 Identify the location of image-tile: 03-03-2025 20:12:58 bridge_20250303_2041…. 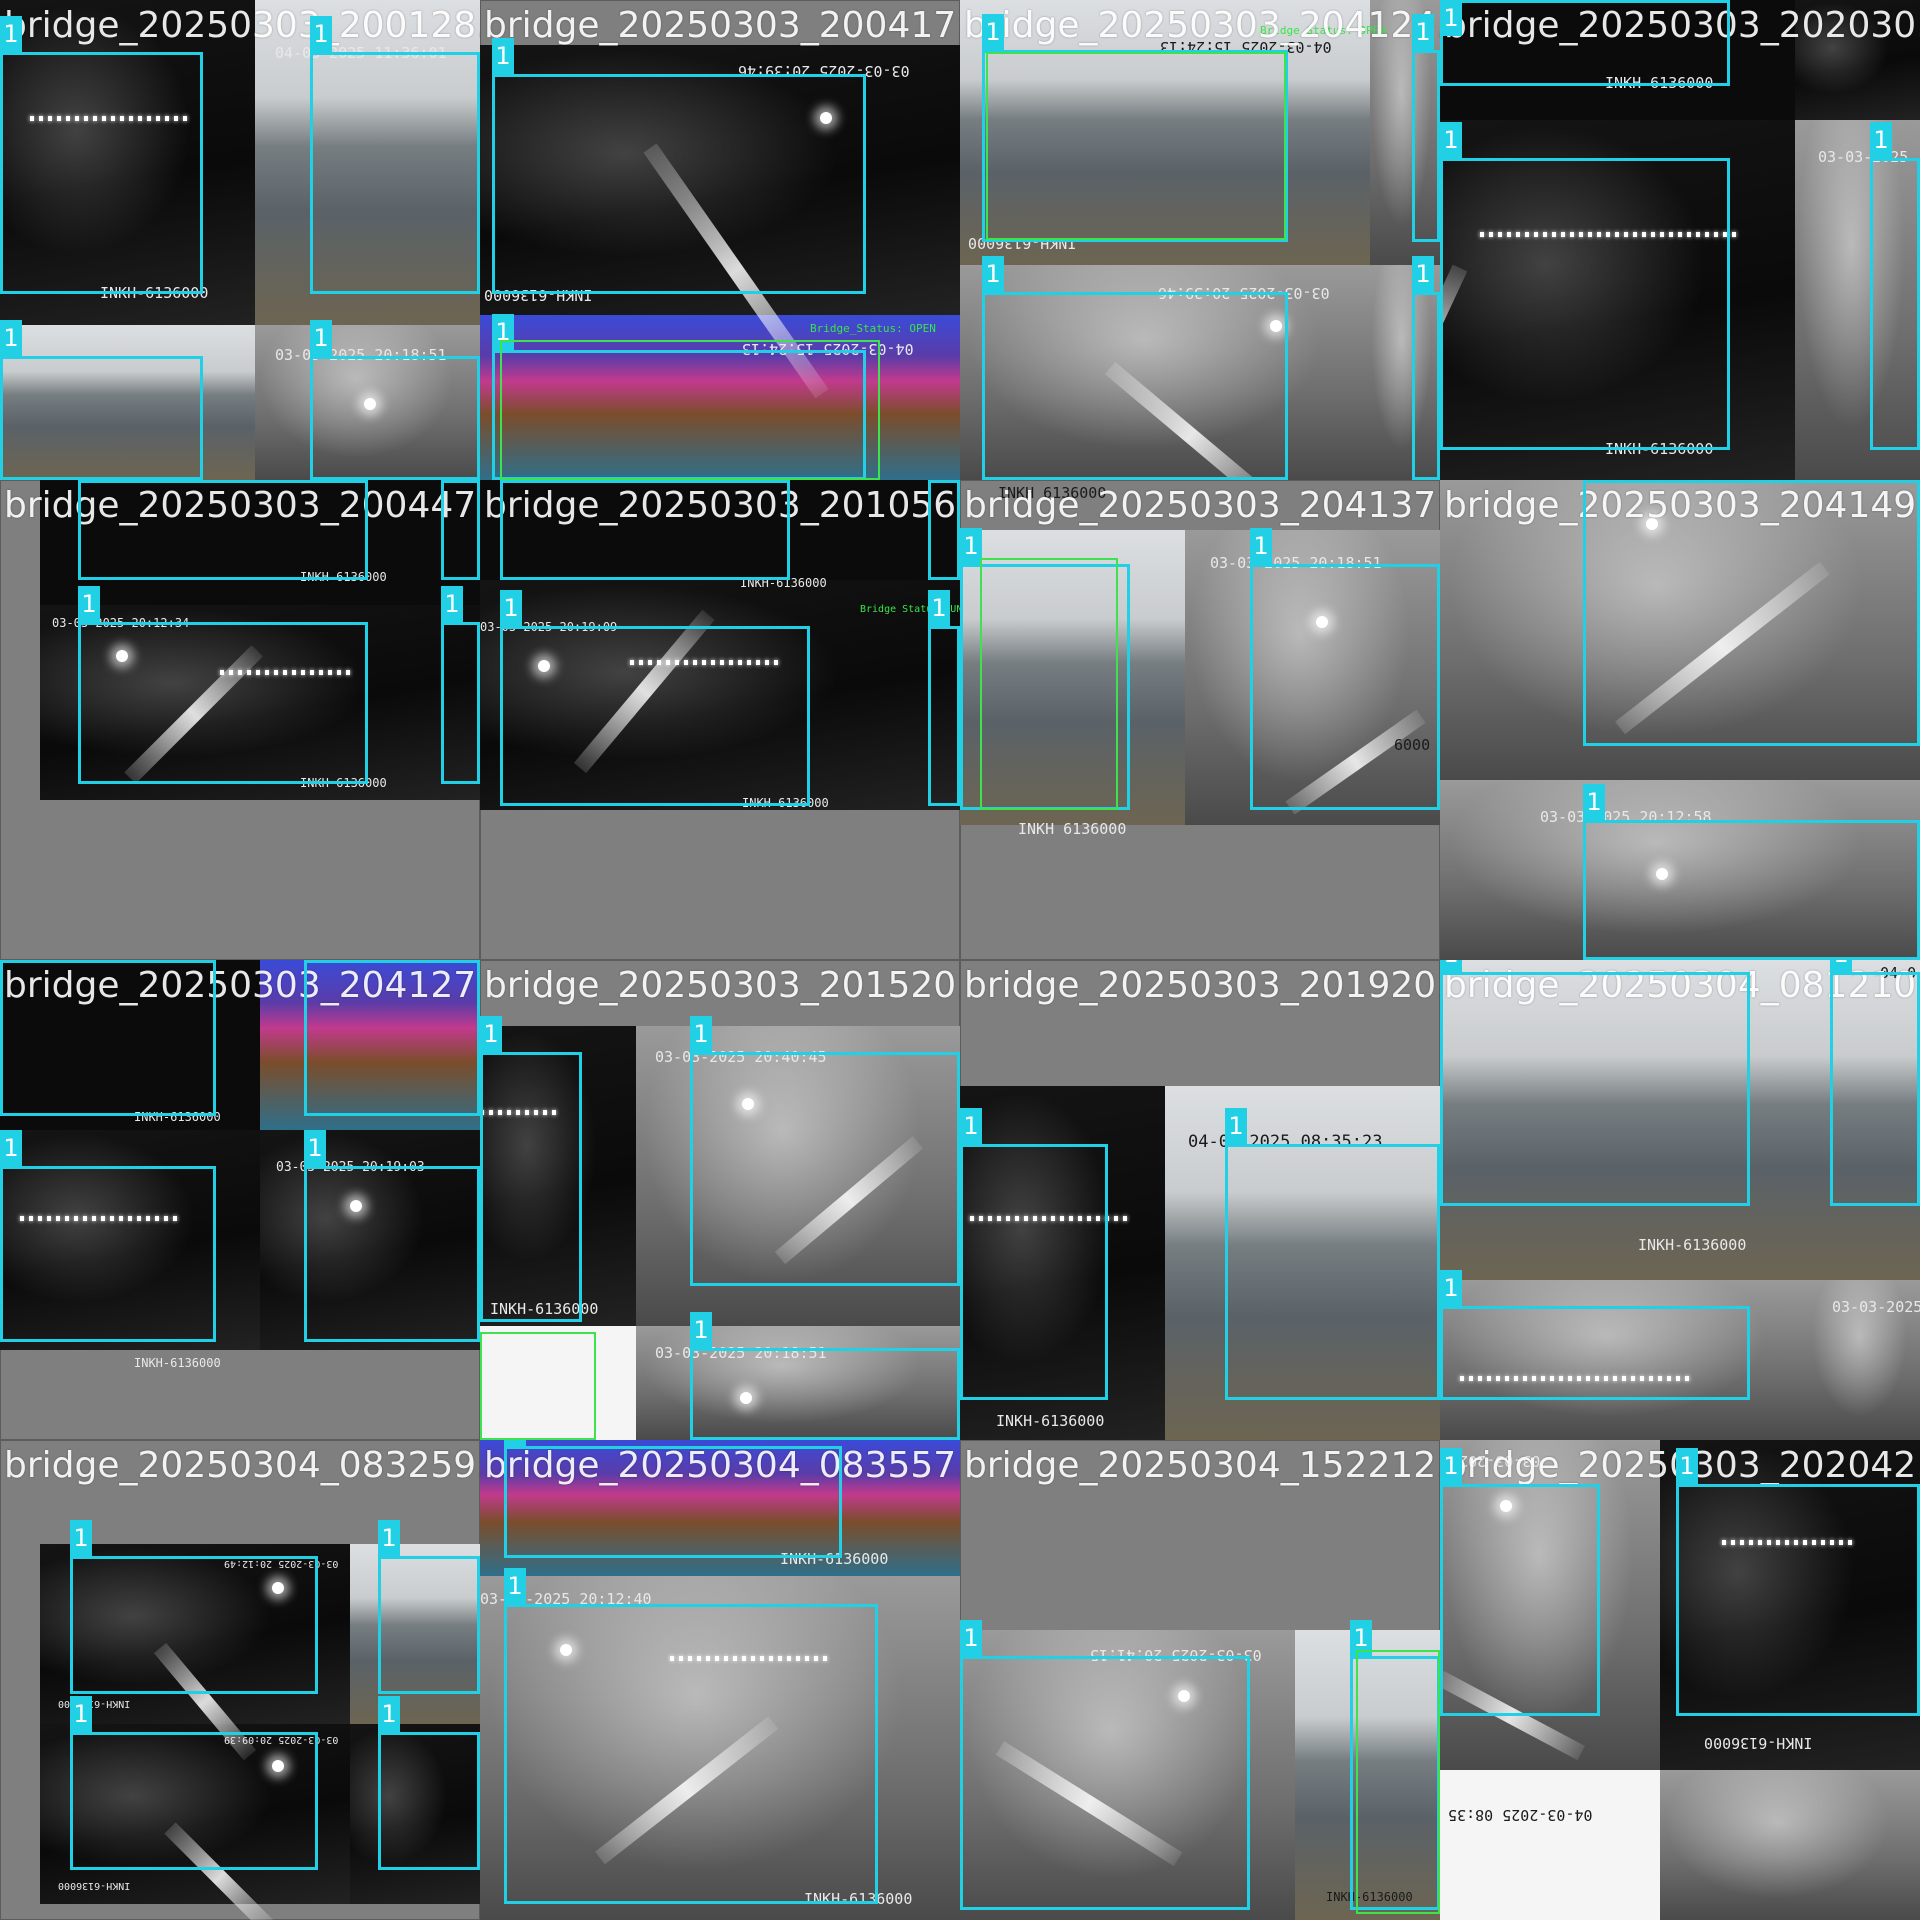
(1680, 720).